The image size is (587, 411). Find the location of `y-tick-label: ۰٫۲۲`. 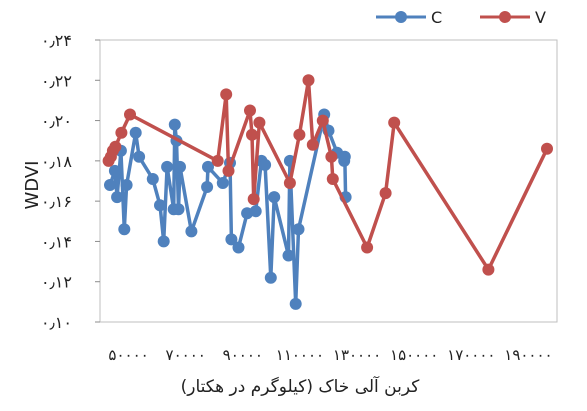

y-tick-label: ۰٫۲۲ is located at coordinates (56, 80).